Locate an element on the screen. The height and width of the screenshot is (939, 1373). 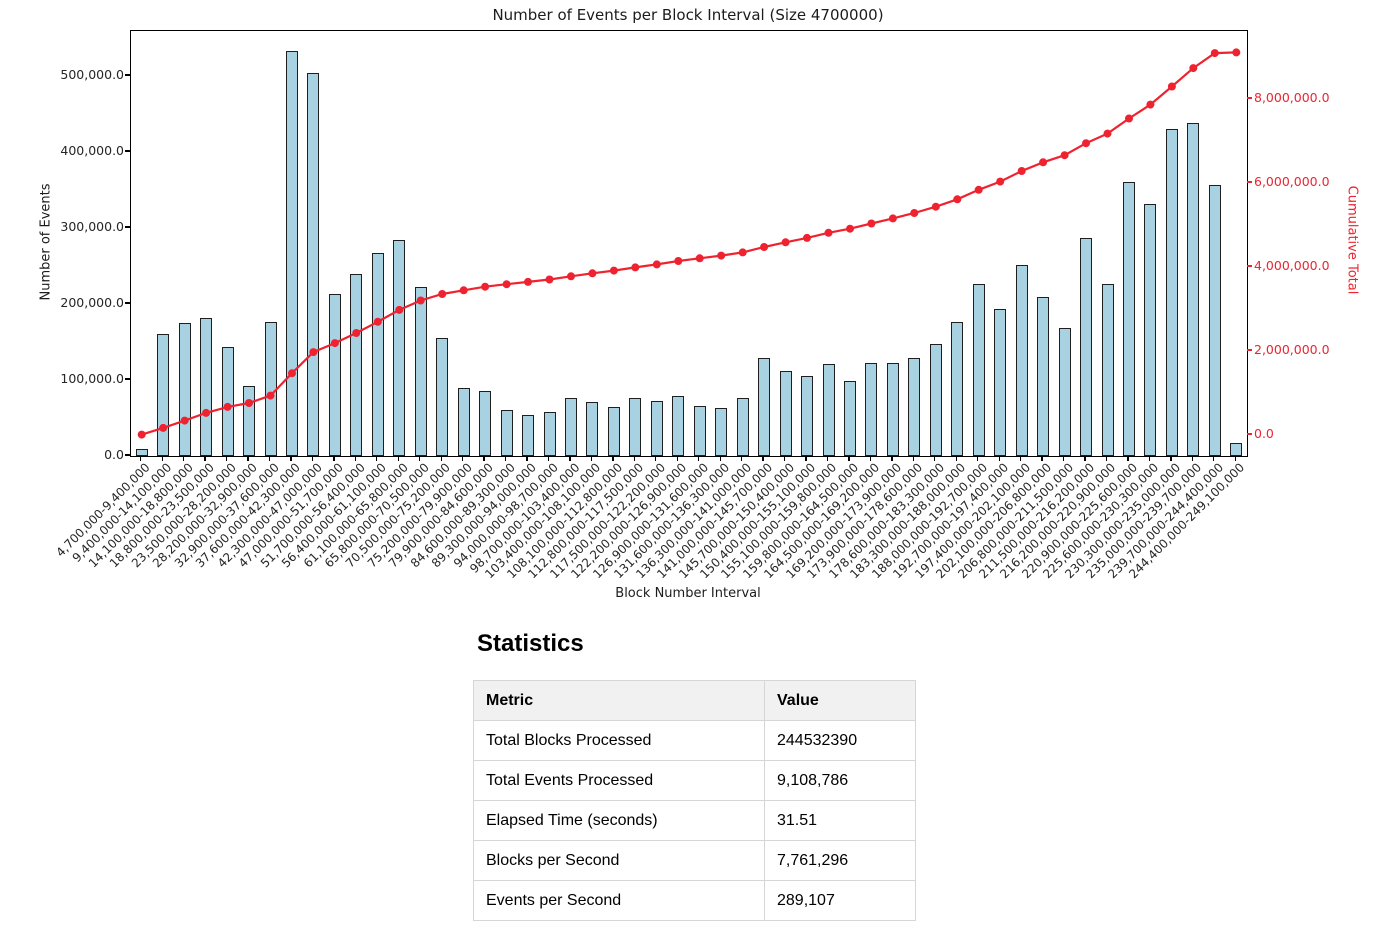
y-axis-label-left: Number of Events is located at coordinates (46, 242).